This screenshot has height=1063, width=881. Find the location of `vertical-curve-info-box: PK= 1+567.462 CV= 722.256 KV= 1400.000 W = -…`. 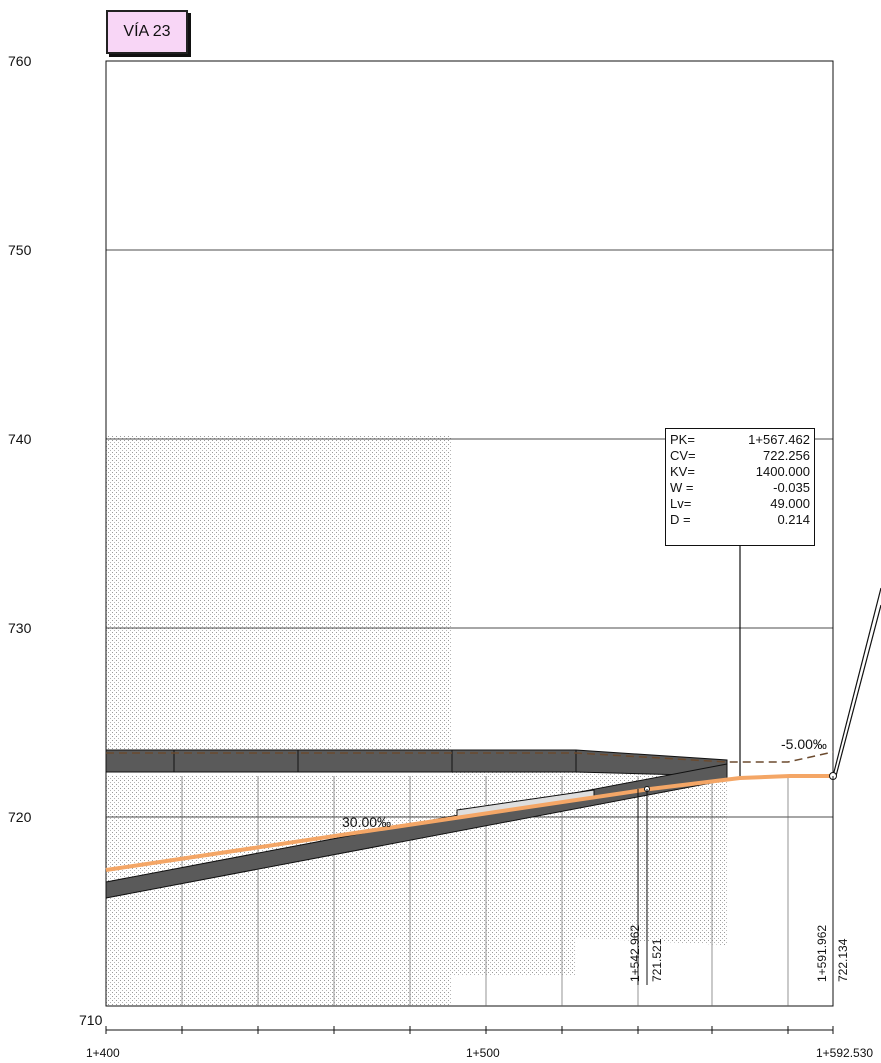

vertical-curve-info-box: PK= 1+567.462 CV= 722.256 KV= 1400.000 W = -… is located at coordinates (740, 487).